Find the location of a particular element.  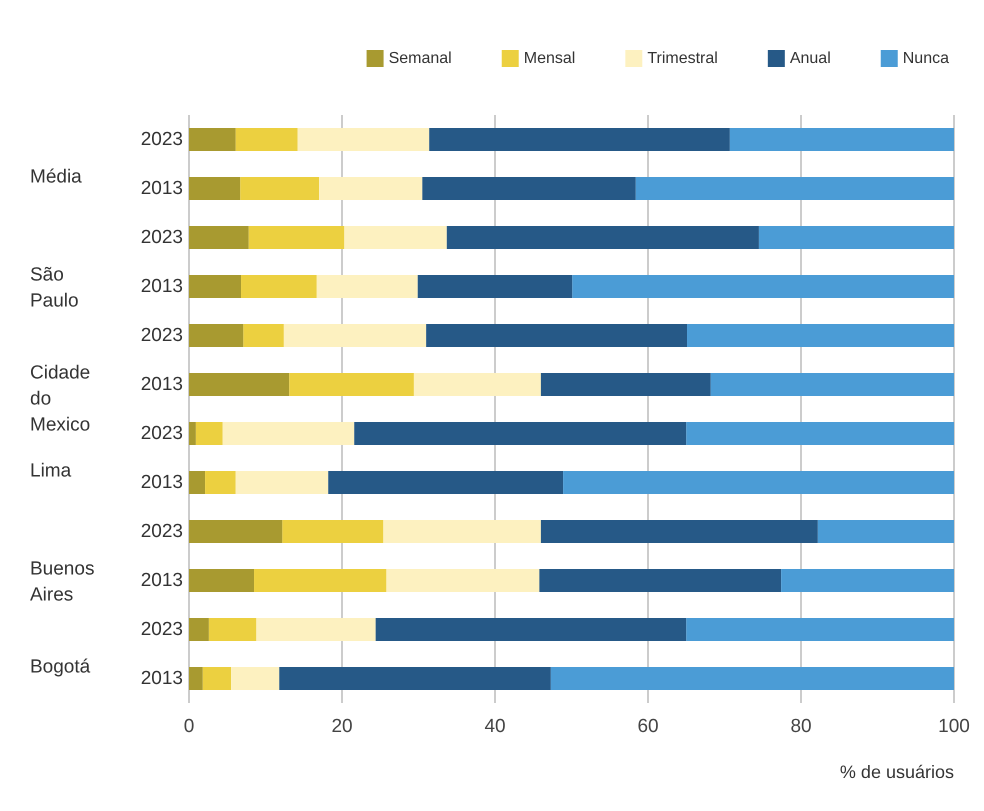

legend-label: Anual is located at coordinates (810, 58).